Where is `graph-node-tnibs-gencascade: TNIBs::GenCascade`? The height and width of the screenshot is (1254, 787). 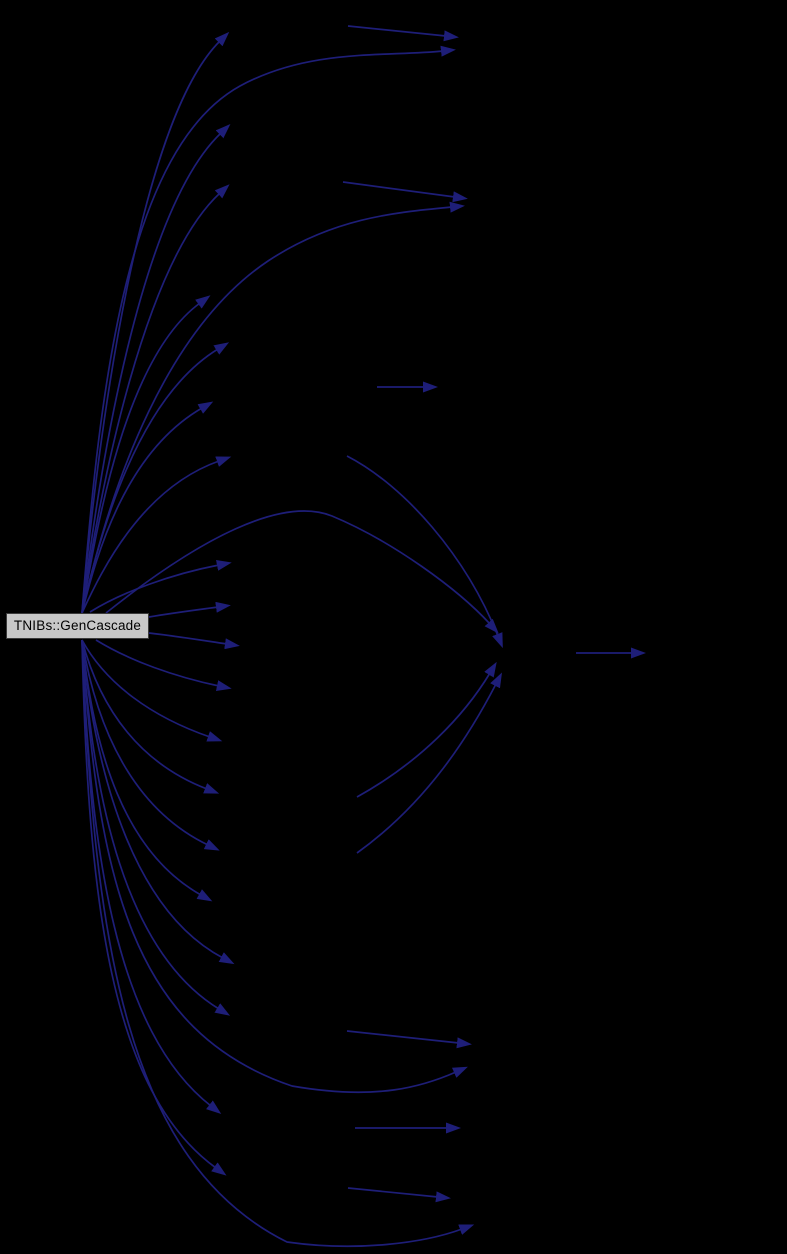 graph-node-tnibs-gencascade: TNIBs::GenCascade is located at coordinates (77, 626).